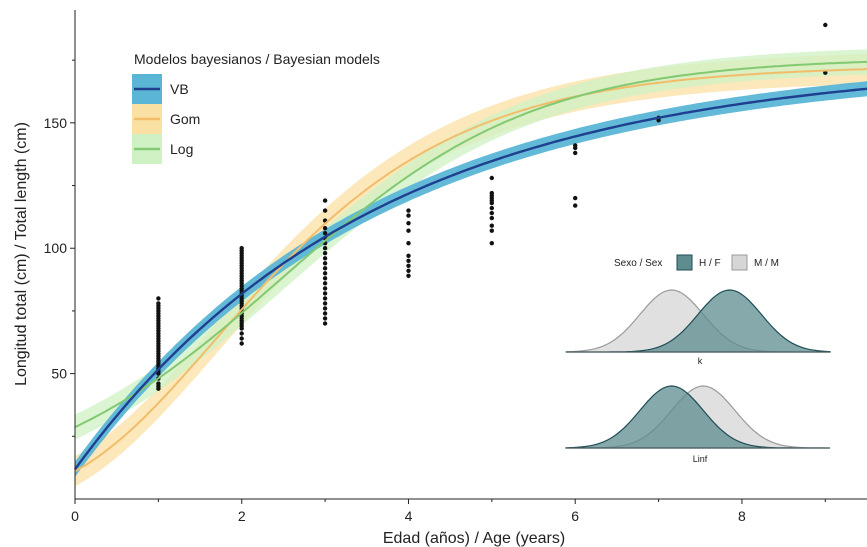  I want to click on legend-label-gom: Gom, so click(185, 119).